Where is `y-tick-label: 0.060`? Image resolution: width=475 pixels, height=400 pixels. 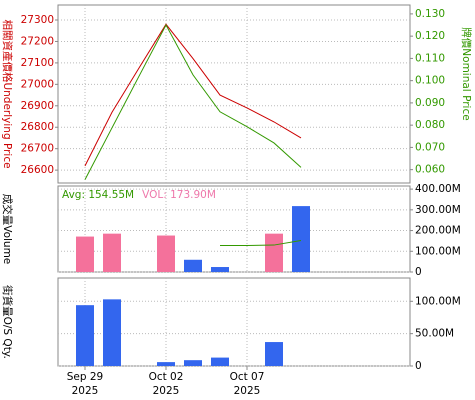
y-tick-label: 0.060 is located at coordinates (430, 170).